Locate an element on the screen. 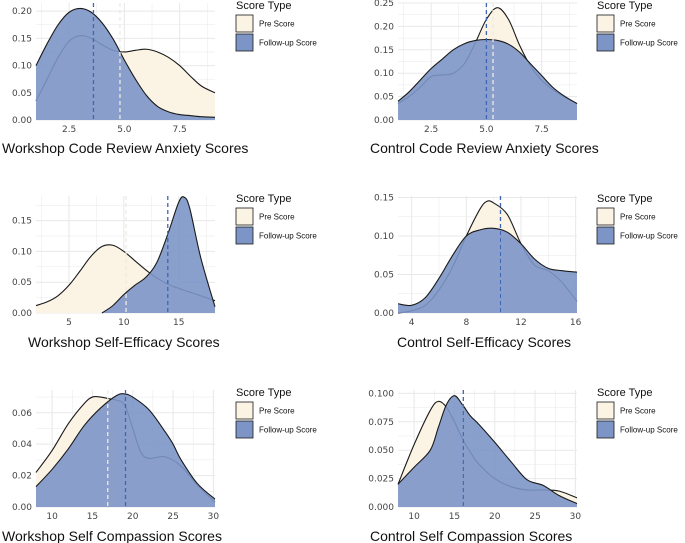  y-tick-label: 0.100 is located at coordinates (381, 394).